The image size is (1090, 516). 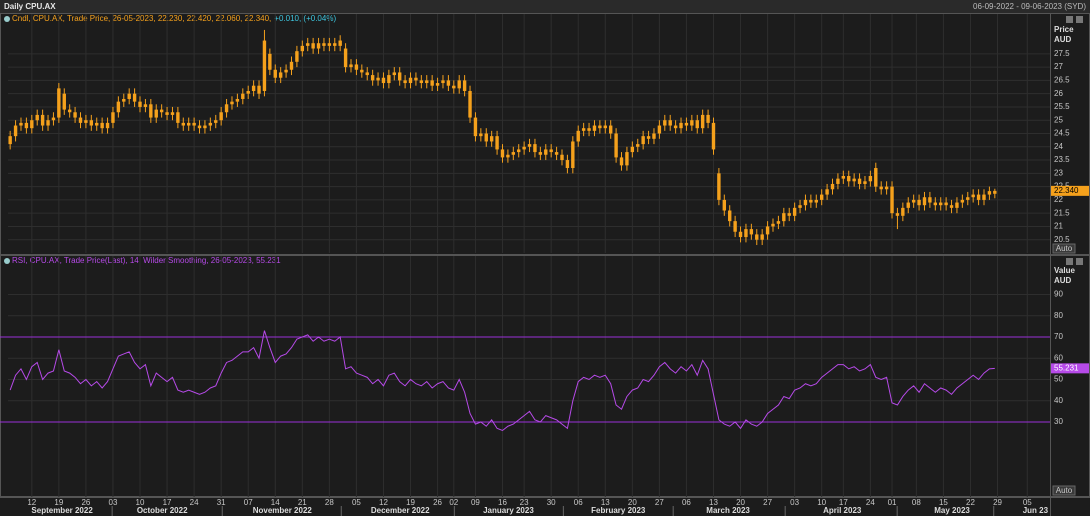 What do you see at coordinates (1058, 66) in the screenshot?
I see `y-tick-label: 27` at bounding box center [1058, 66].